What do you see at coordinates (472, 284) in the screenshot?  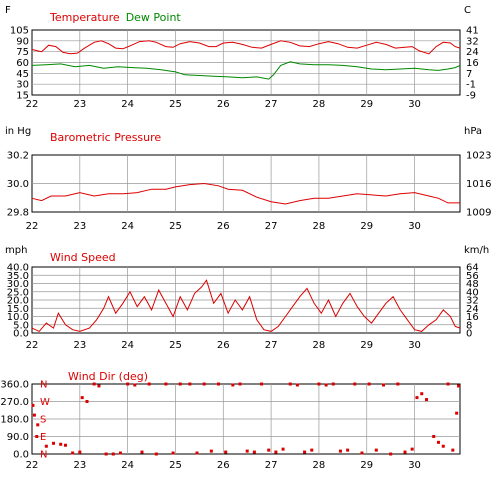 I see `y2-tick-label: 48` at bounding box center [472, 284].